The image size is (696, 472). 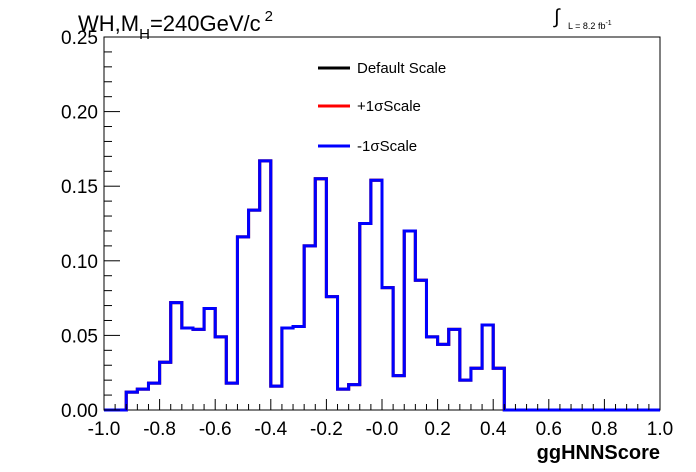 What do you see at coordinates (104, 429) in the screenshot?
I see `x-tick-label: -1.0` at bounding box center [104, 429].